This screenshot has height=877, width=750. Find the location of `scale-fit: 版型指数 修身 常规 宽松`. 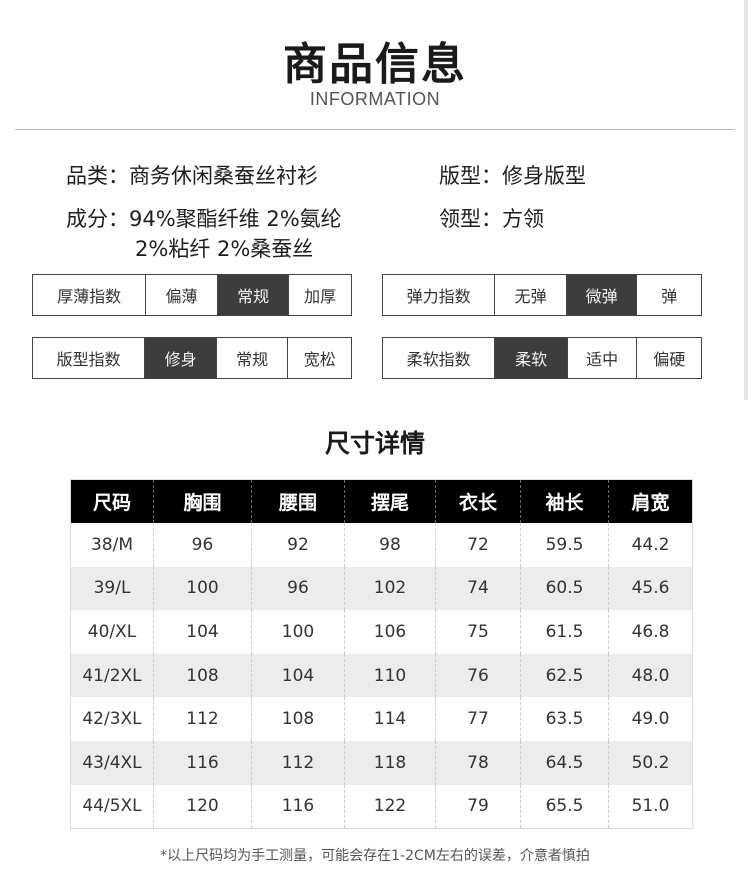

scale-fit: 版型指数 修身 常规 宽松 is located at coordinates (192, 358).